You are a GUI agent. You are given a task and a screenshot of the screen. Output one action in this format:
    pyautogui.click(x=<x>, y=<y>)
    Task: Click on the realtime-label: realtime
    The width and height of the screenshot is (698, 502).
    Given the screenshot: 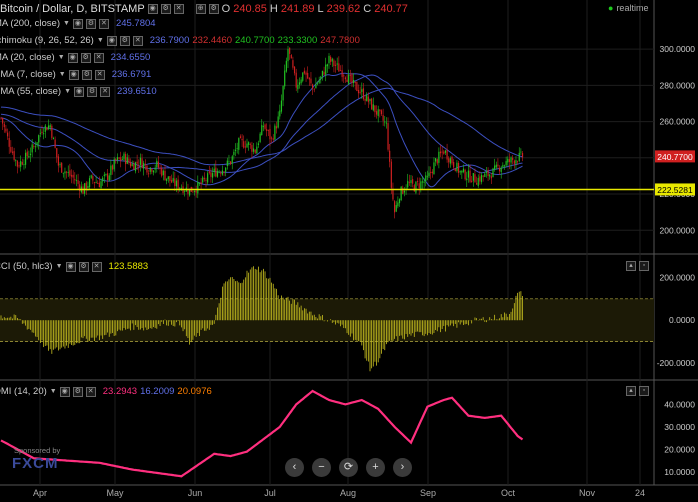 What is the action you would take?
    pyautogui.click(x=632, y=8)
    